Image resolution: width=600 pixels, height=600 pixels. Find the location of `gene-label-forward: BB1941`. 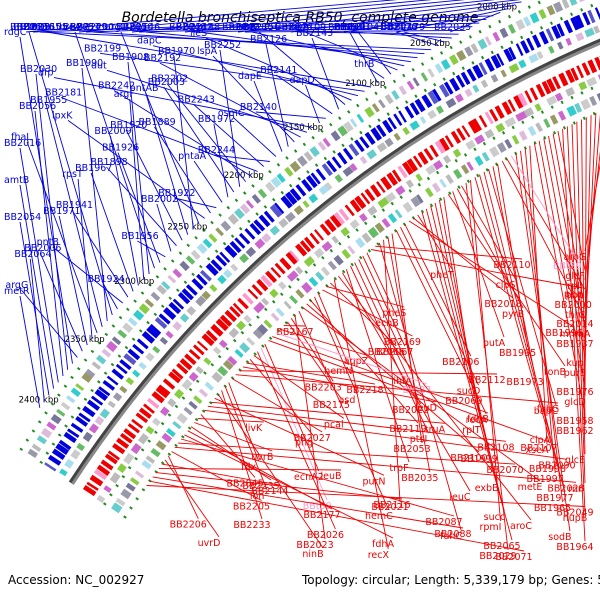

gene-label-forward: BB1941 is located at coordinates (74, 205).